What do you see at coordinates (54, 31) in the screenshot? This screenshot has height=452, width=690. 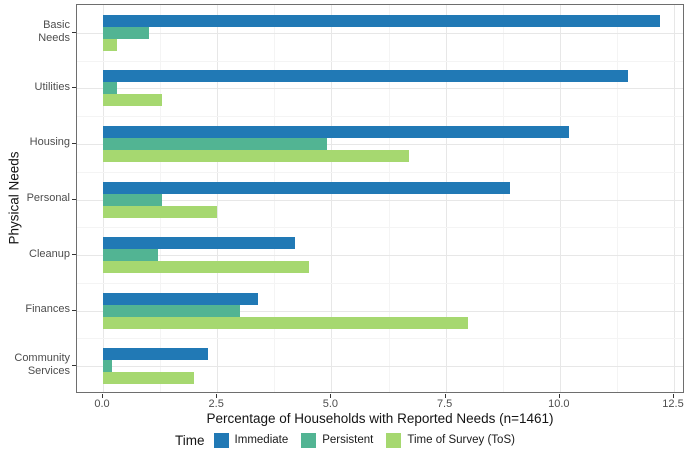 I see `y-category-label-basic-needs: Basic Needs` at bounding box center [54, 31].